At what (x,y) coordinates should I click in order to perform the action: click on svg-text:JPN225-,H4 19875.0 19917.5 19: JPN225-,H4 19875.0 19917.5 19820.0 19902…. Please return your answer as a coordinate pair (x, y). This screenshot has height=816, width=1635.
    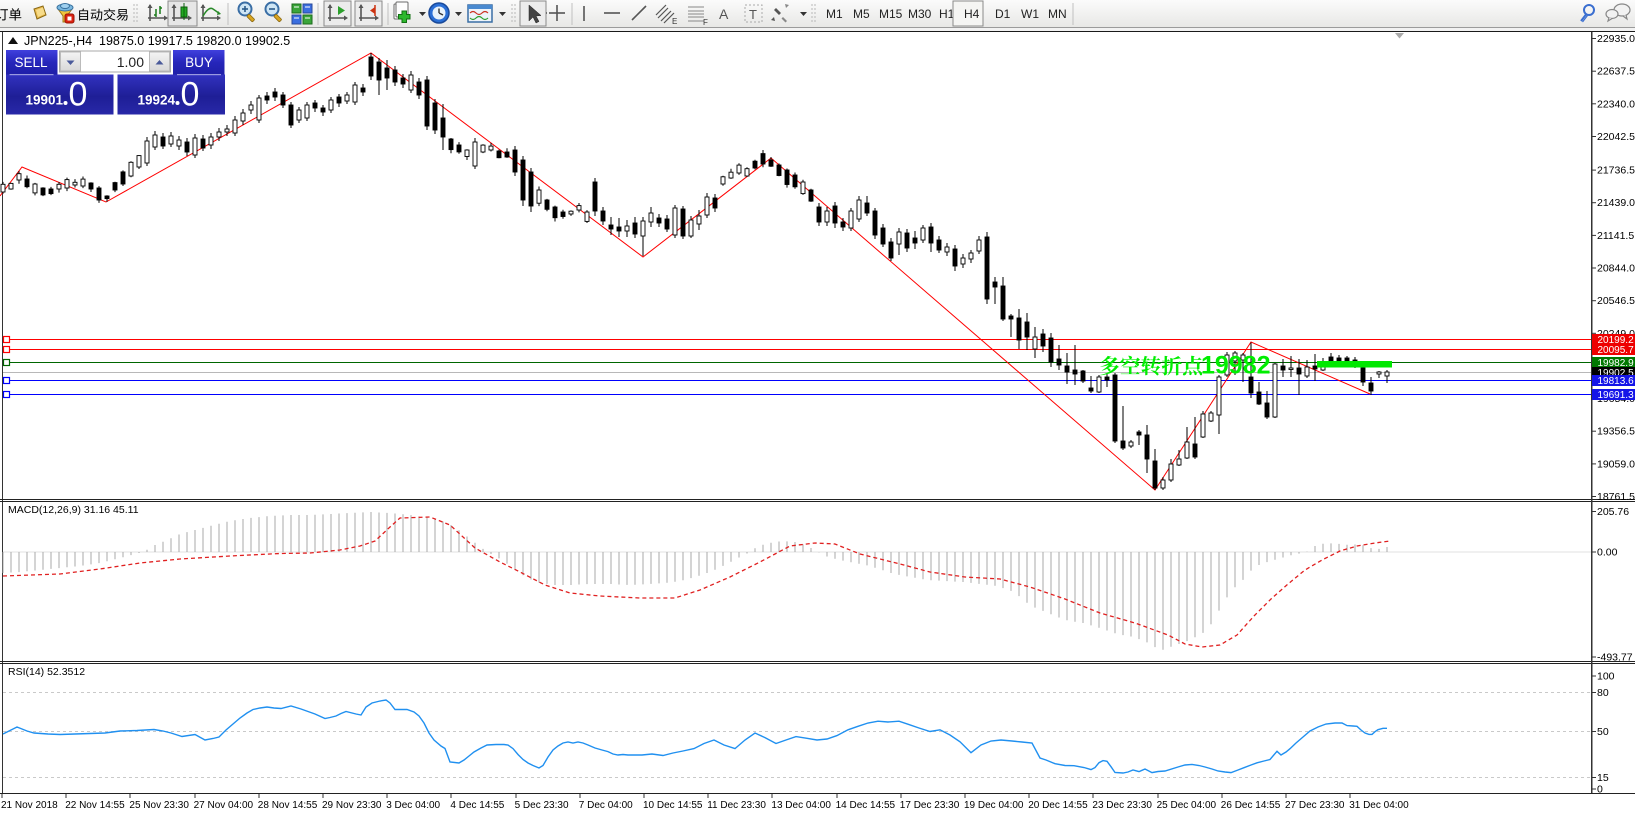
    Looking at the image, I should click on (157, 41).